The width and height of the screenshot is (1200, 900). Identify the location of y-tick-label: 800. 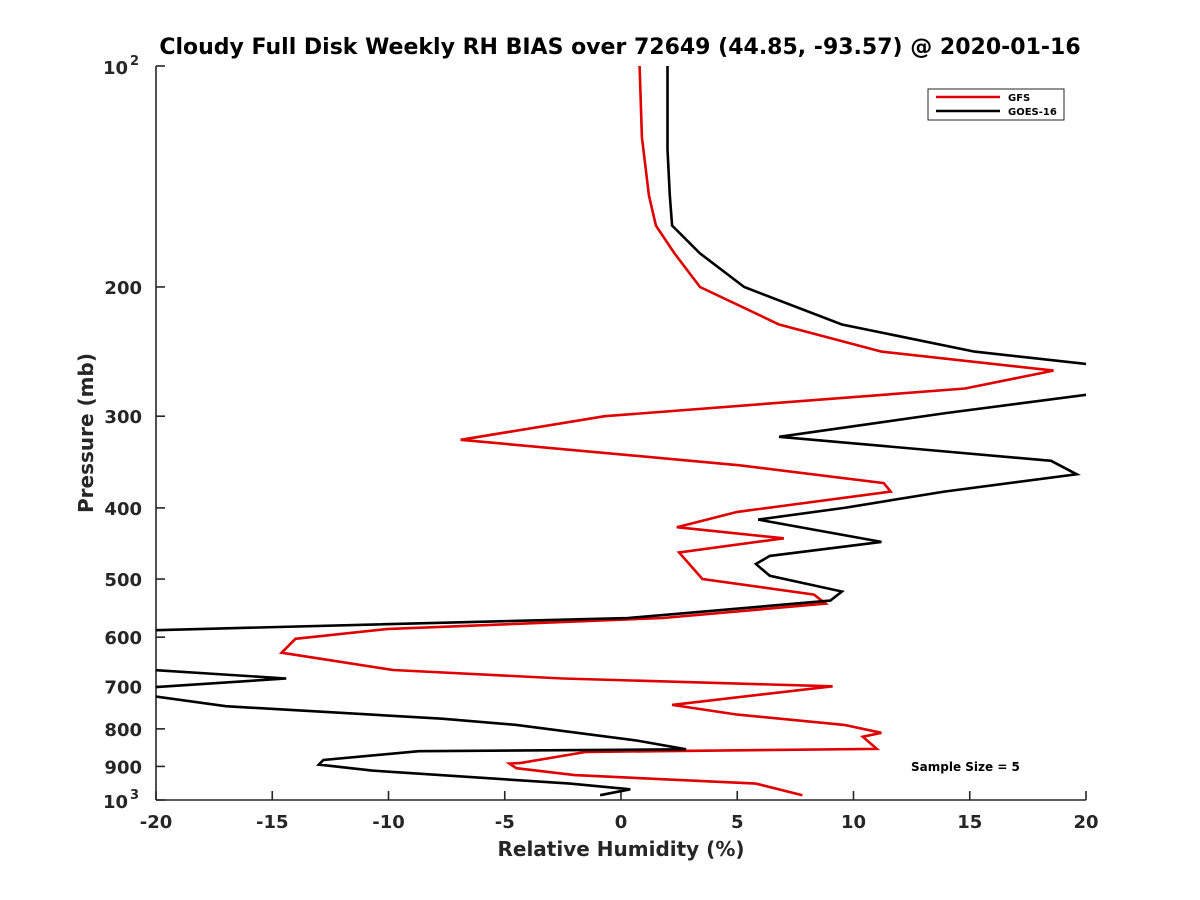
(123, 730).